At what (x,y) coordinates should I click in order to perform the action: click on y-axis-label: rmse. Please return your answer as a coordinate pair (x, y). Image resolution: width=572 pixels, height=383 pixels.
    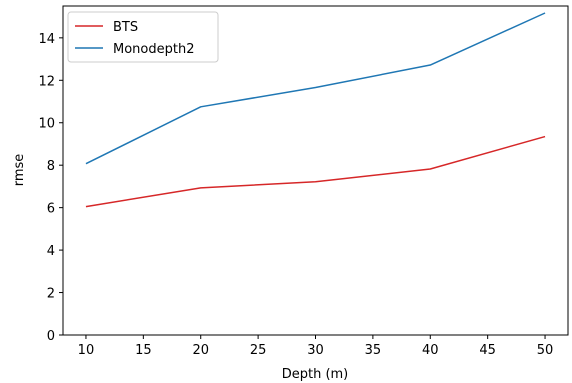
    Looking at the image, I should click on (19, 170).